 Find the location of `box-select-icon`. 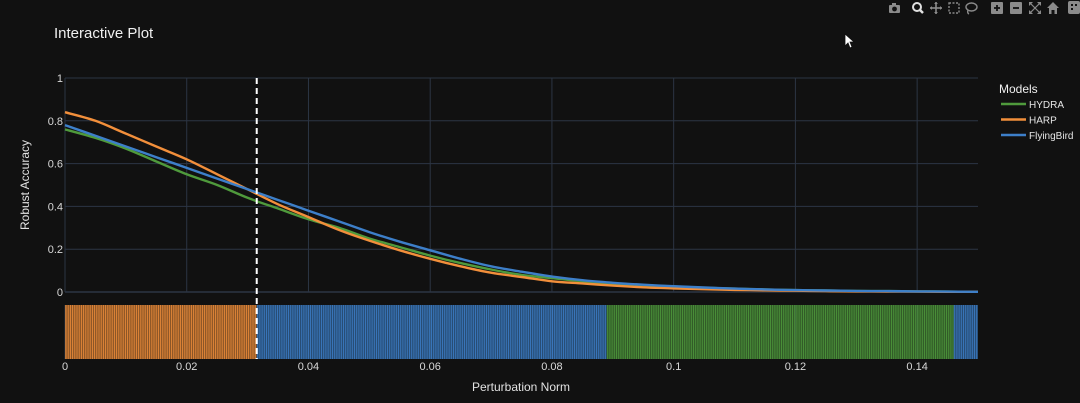

box-select-icon is located at coordinates (954, 8).